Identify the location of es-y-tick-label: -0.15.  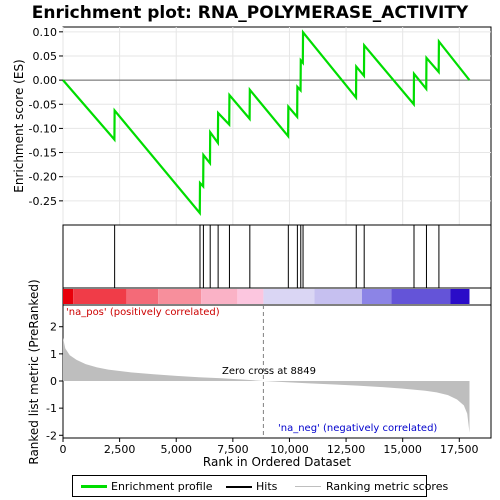
(43, 153).